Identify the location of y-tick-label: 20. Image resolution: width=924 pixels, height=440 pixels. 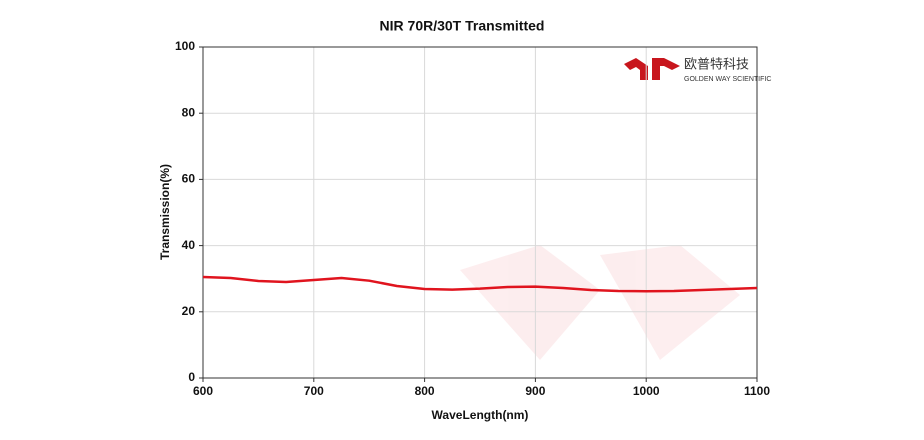
(189, 311).